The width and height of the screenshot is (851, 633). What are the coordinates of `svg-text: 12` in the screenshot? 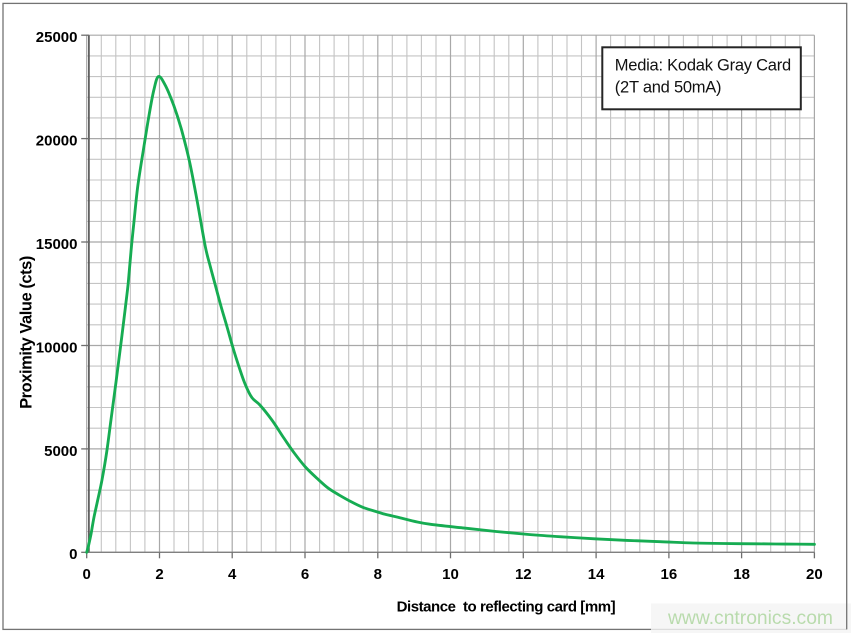 It's located at (523, 574).